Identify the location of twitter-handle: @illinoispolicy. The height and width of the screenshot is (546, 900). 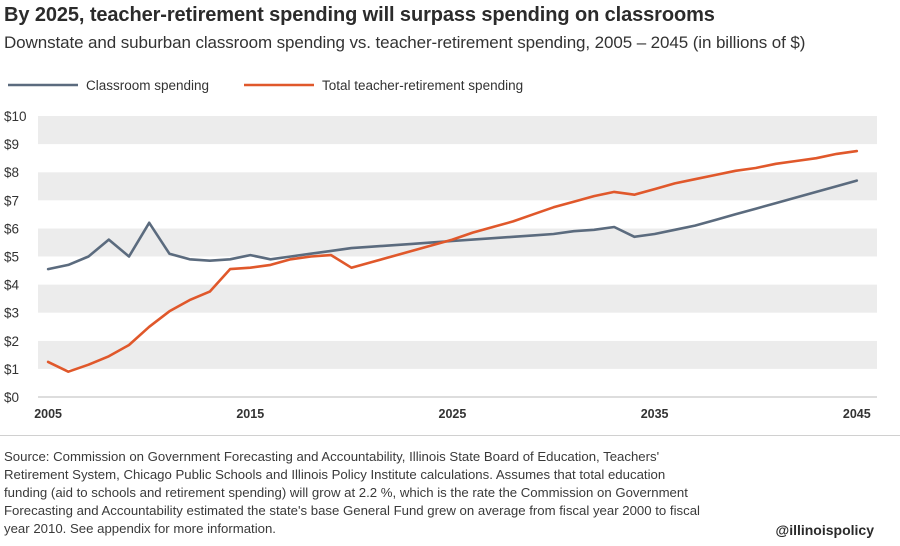
(824, 530).